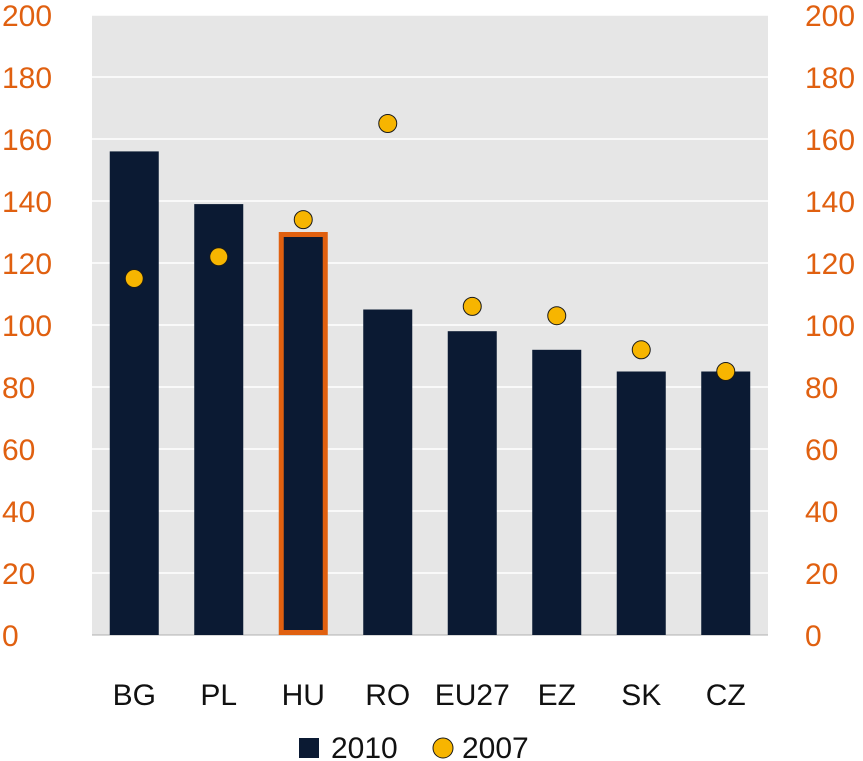  What do you see at coordinates (388, 472) in the screenshot?
I see `bar-2010-ro` at bounding box center [388, 472].